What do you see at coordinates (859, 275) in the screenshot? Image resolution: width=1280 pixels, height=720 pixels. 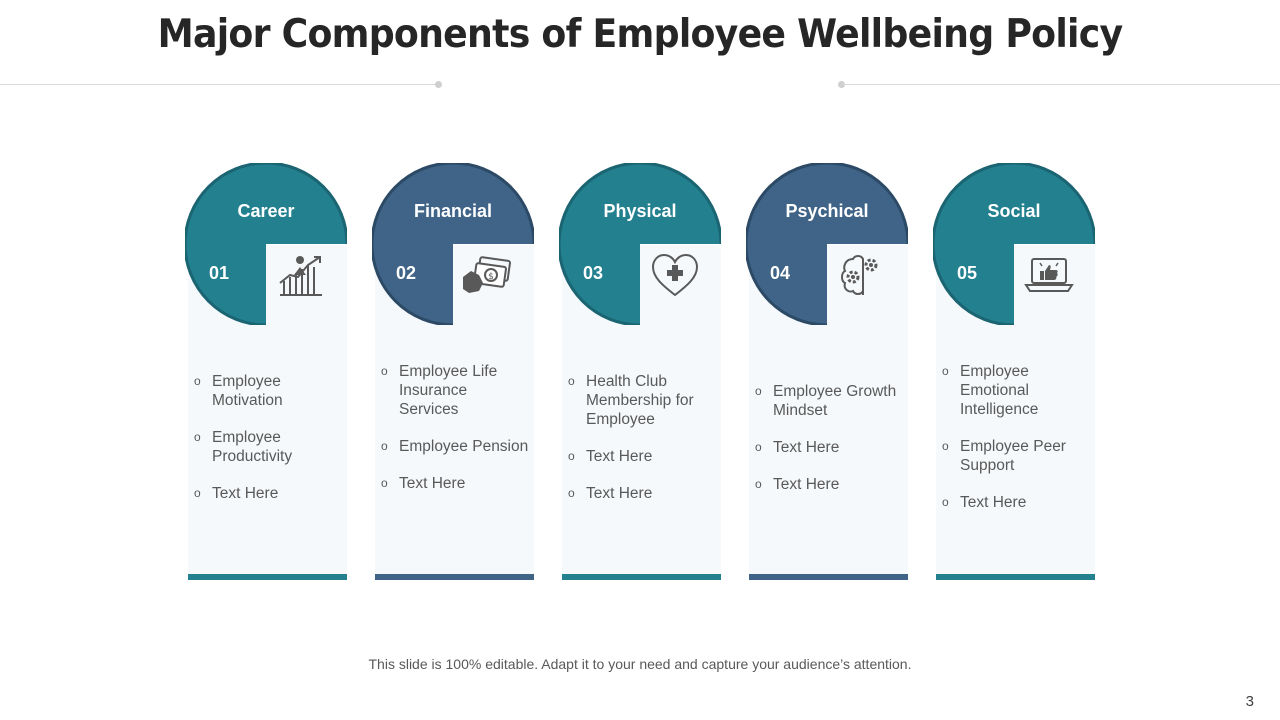 I see `brain-gears-icon` at bounding box center [859, 275].